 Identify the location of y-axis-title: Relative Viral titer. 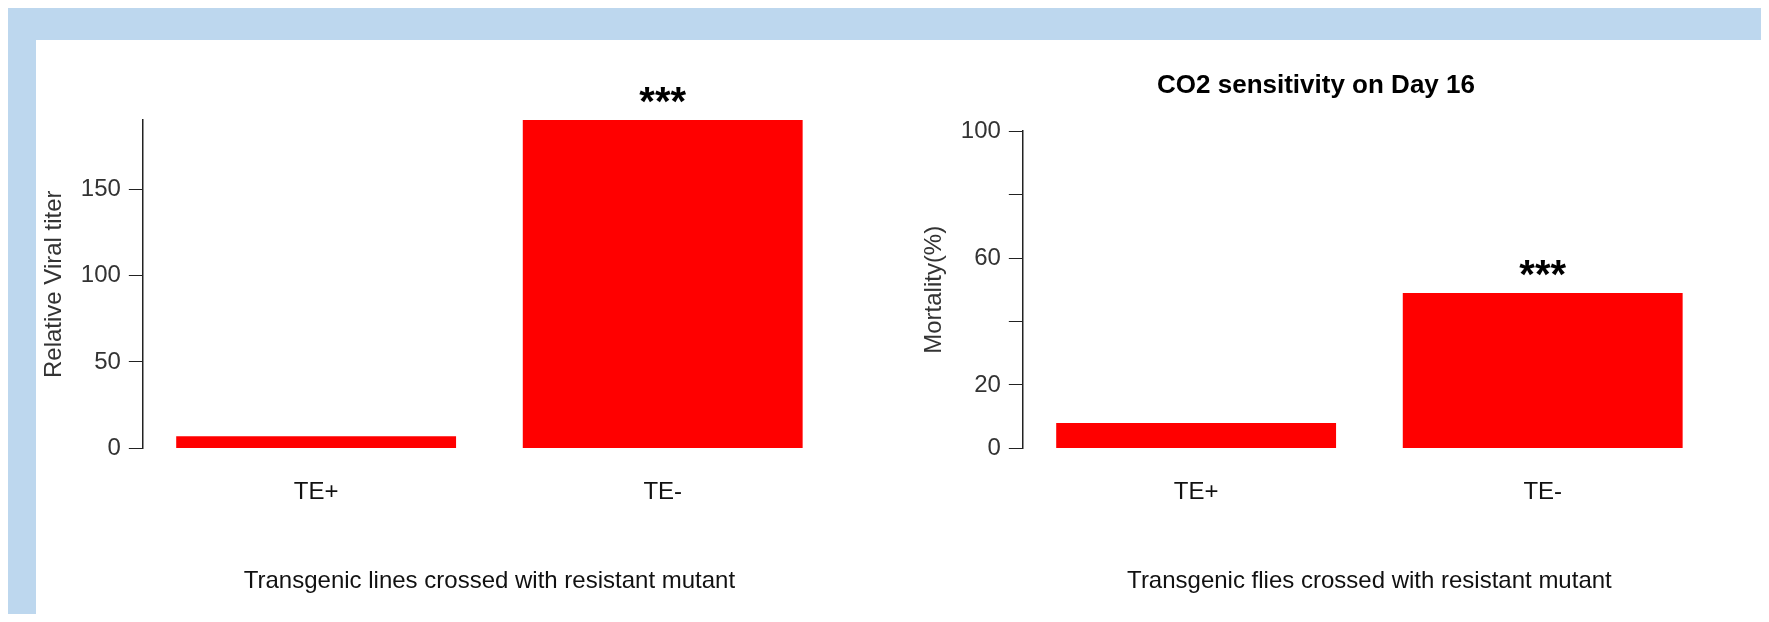
(53, 284).